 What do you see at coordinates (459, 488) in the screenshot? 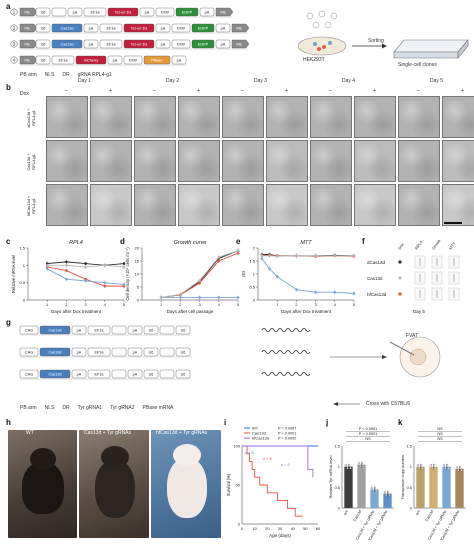
I see `bar` at bounding box center [459, 488].